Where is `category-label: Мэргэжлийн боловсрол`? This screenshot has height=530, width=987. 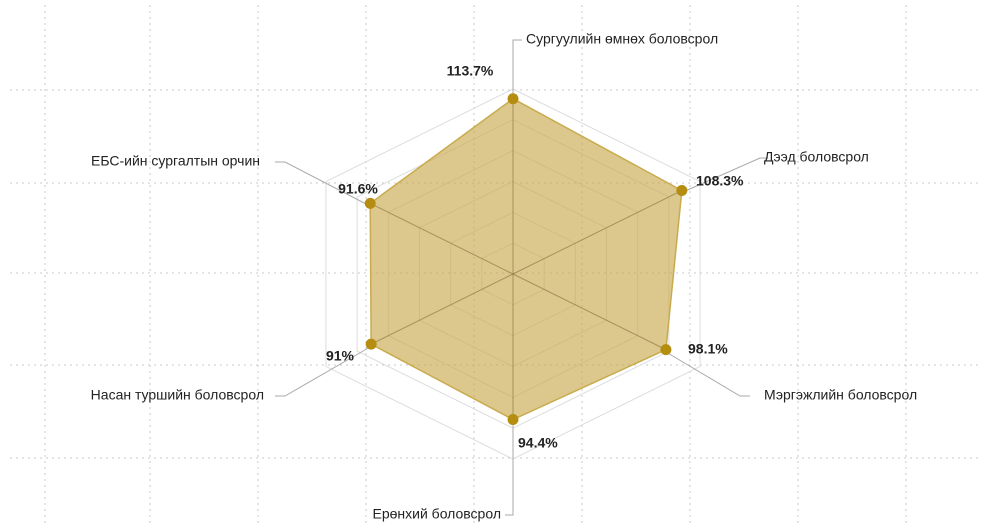 category-label: Мэргэжлийн боловсрол is located at coordinates (840, 395).